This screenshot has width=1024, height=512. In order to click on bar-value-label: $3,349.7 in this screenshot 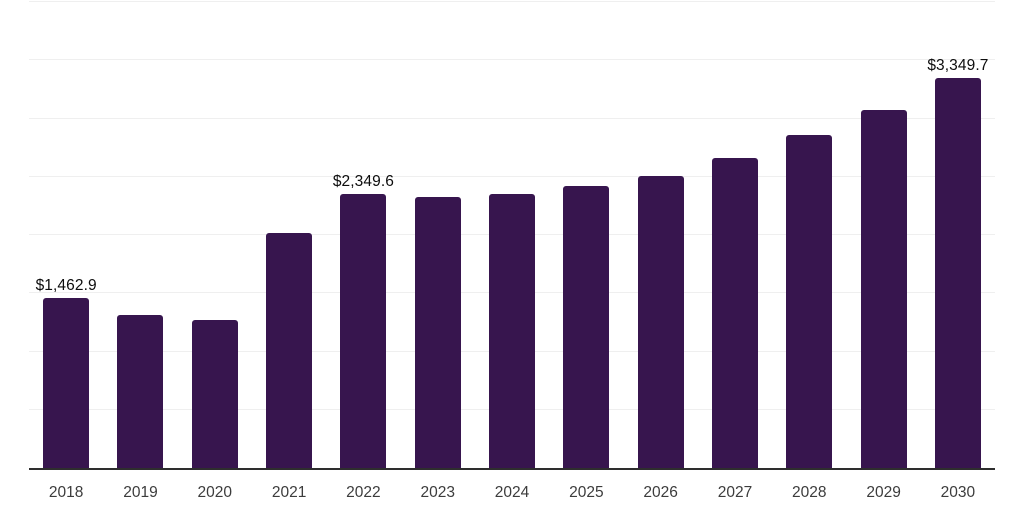, I will do `click(958, 65)`.